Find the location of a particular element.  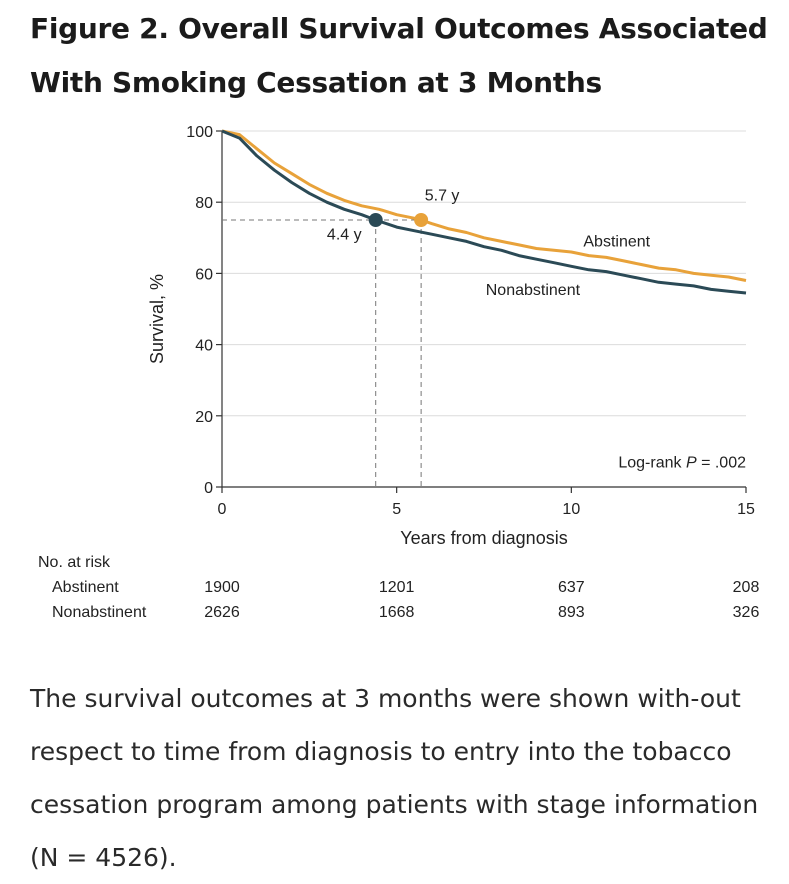

median-label-nonabstinent: 4.4 y is located at coordinates (344, 235).